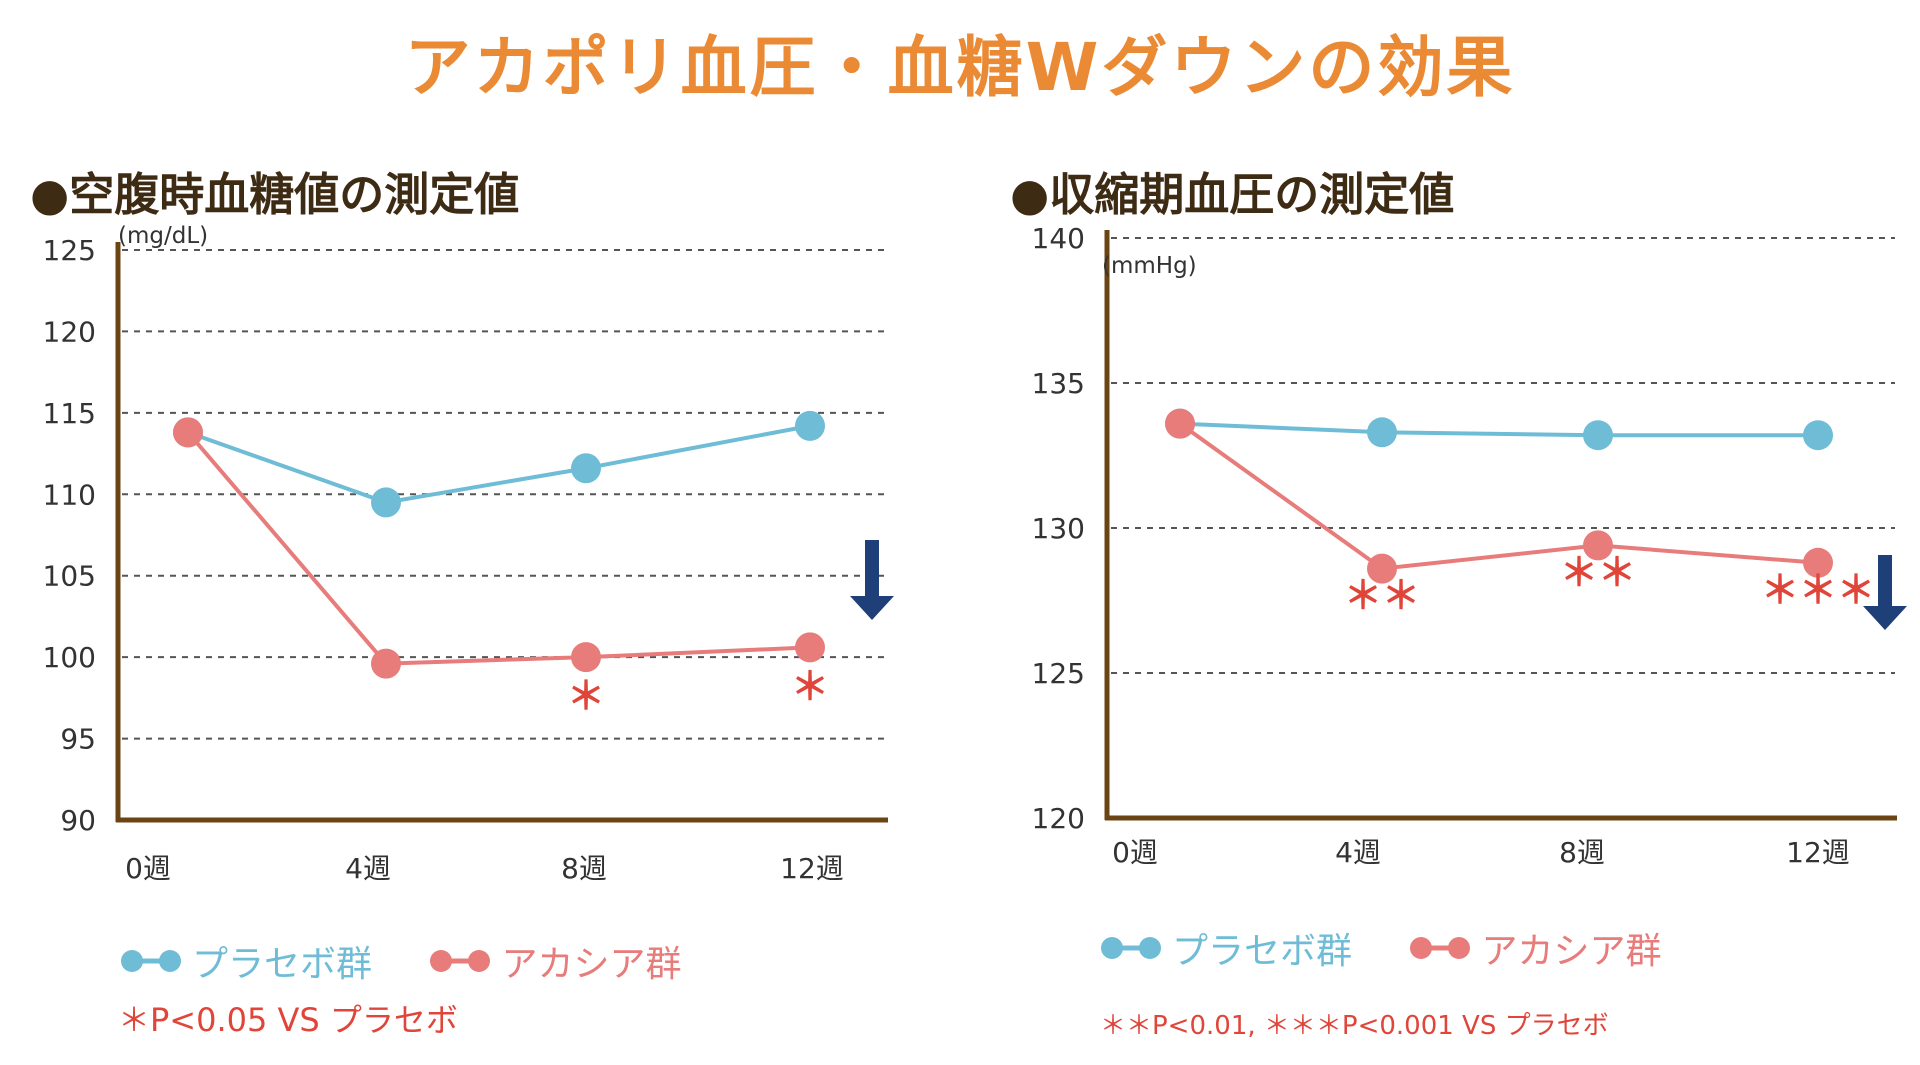 Image resolution: width=1920 pixels, height=1065 pixels. Describe the element at coordinates (69, 576) in the screenshot. I see `y-tick-label: 105` at that location.